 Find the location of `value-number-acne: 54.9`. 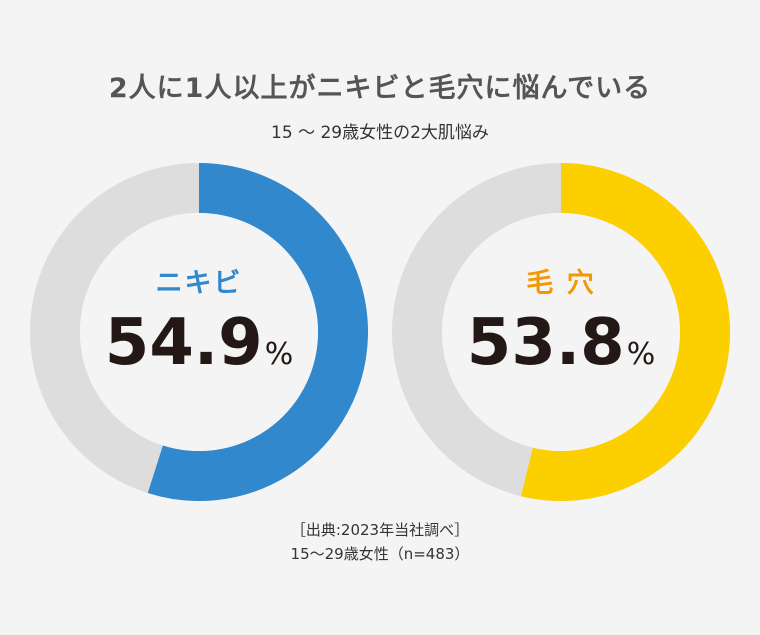

value-number-acne: 54.9 is located at coordinates (183, 343).